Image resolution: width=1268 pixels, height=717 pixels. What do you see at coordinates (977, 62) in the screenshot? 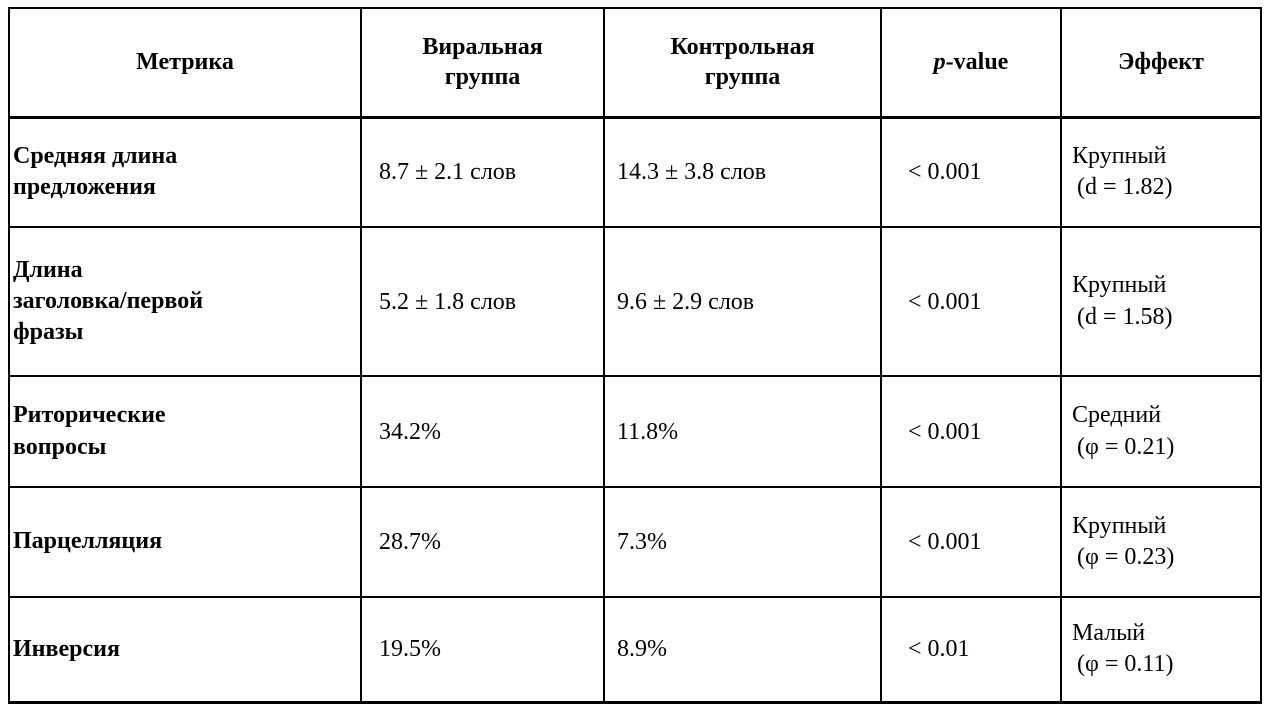
I see `pvalue-rest: -value` at bounding box center [977, 62].